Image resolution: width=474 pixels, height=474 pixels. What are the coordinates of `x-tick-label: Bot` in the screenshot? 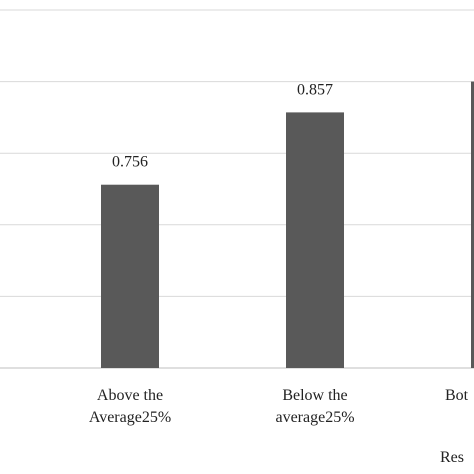 It's located at (457, 395).